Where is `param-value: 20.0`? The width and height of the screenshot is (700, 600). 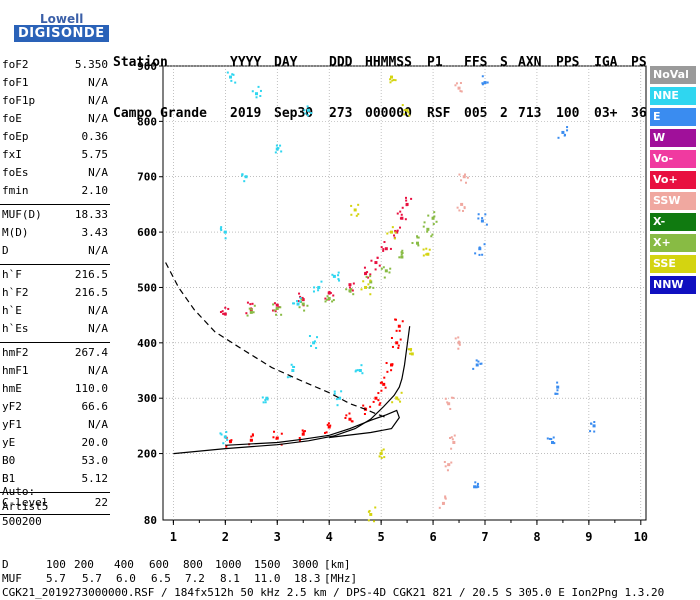 param-value: 20.0 is located at coordinates (95, 442).